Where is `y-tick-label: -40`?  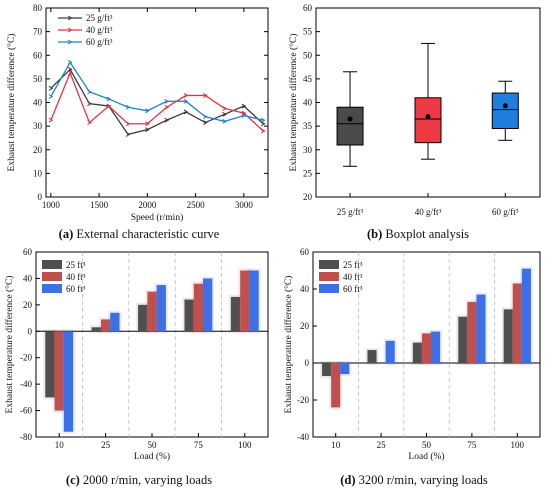 y-tick-label: -40 is located at coordinates (26, 384).